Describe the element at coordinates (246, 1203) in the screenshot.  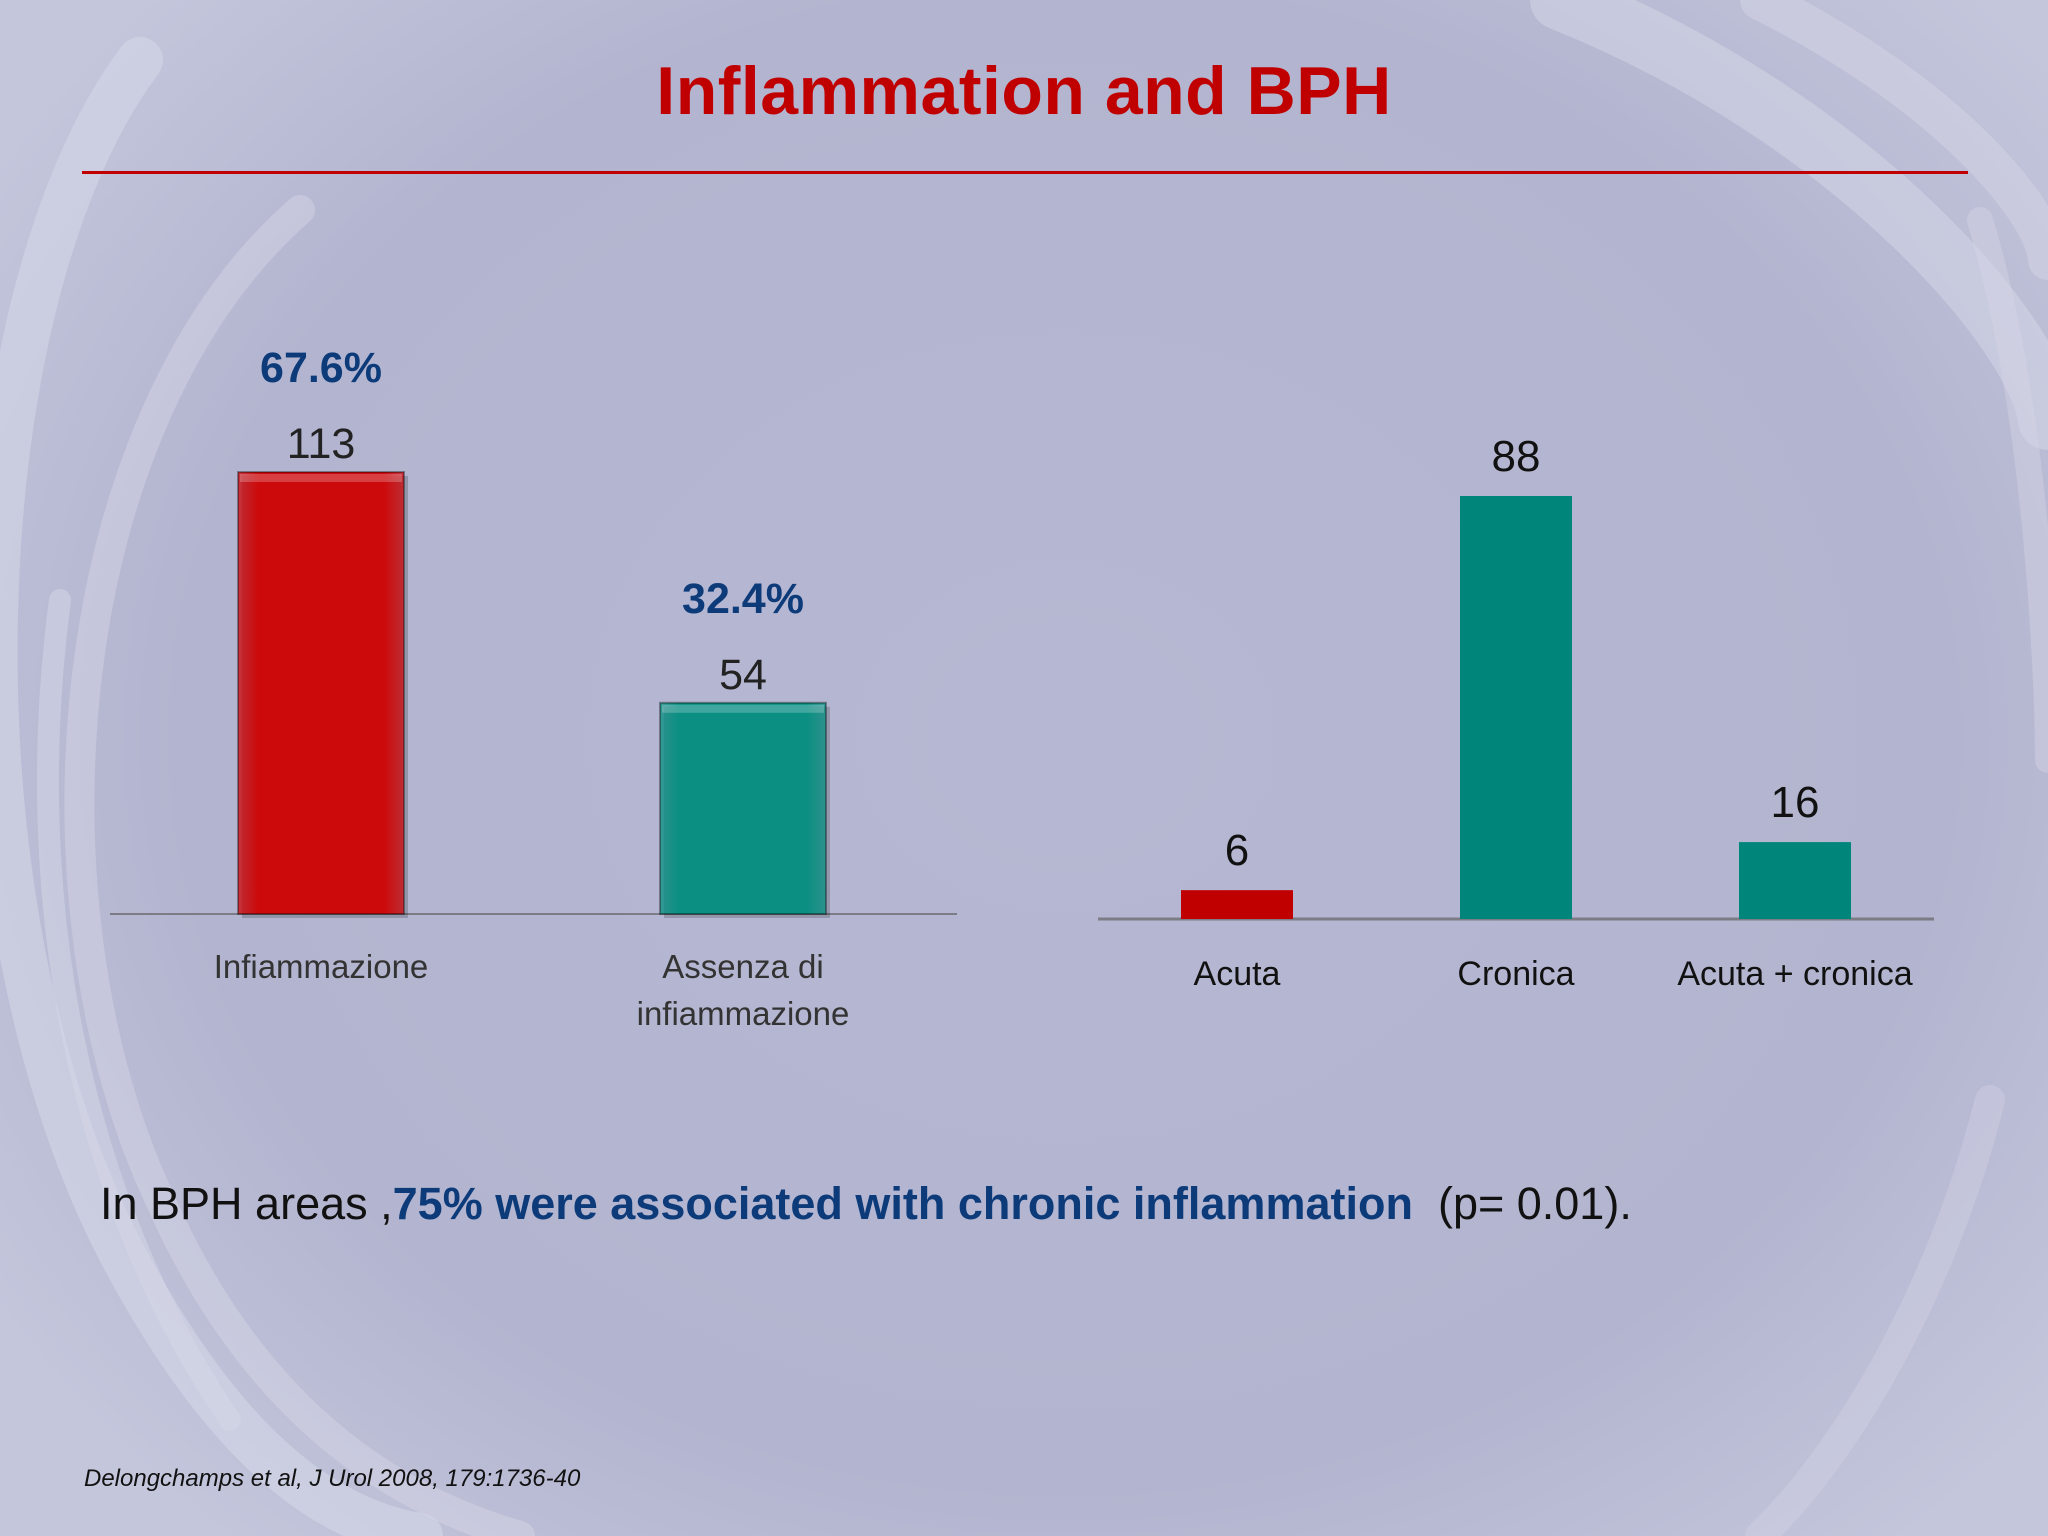
I see `statement-prefix: In BPH areas ,` at that location.